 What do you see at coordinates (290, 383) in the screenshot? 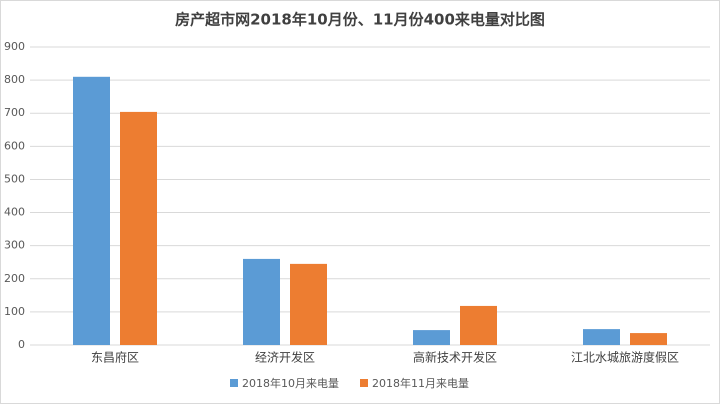
I see `legend-label: 2018年10月来电量` at bounding box center [290, 383].